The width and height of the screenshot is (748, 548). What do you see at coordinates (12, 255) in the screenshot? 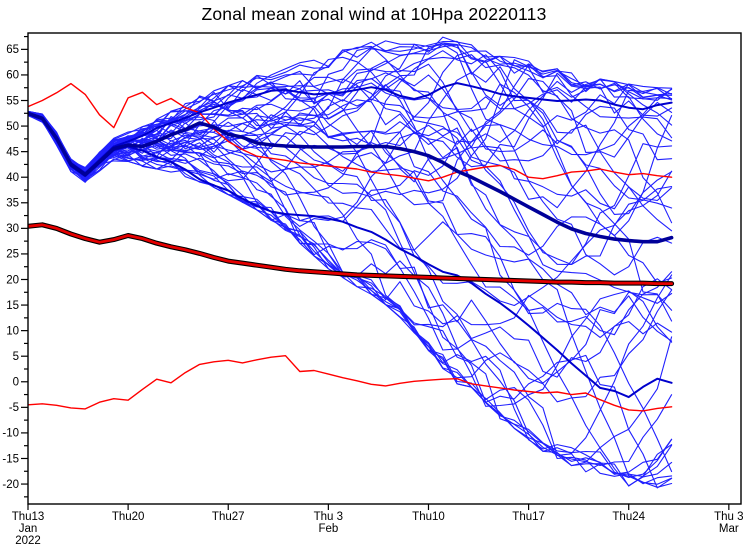
I see `y-tick-label: 25` at bounding box center [12, 255].